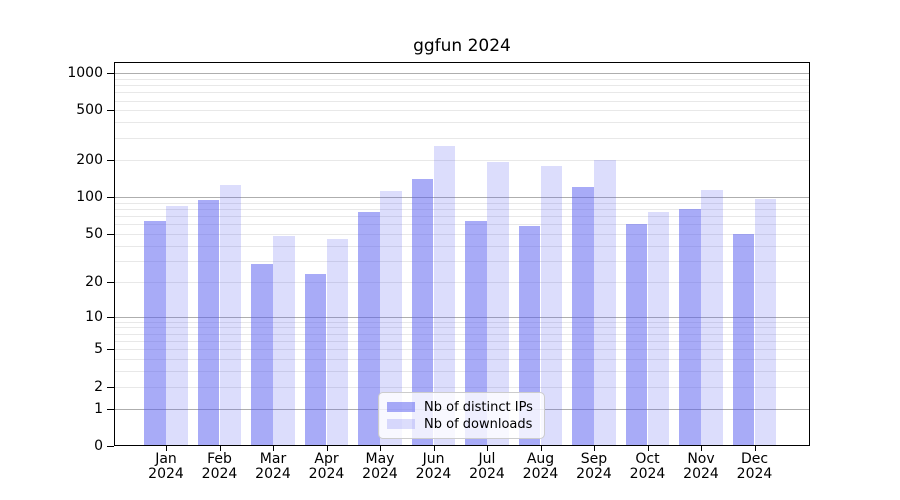 Image resolution: width=900 pixels, height=500 pixels. I want to click on y-tick-label: 2, so click(98, 386).